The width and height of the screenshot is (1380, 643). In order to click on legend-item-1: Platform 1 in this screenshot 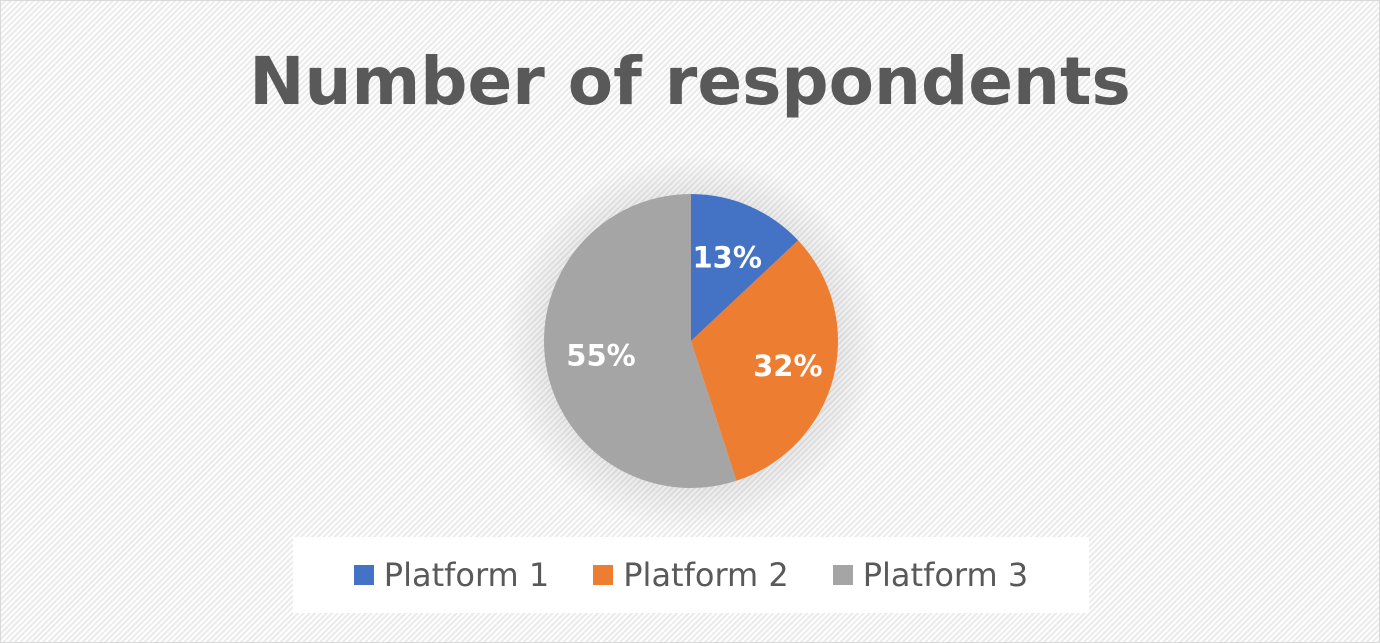, I will do `click(451, 575)`.